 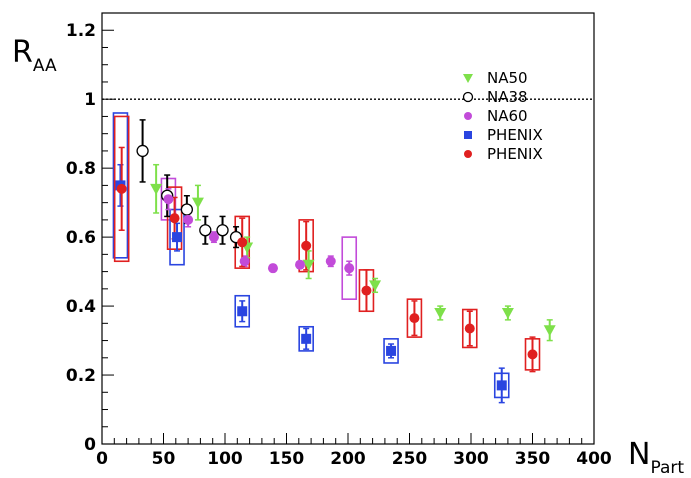 I want to click on y-tick-label: 0.8, so click(x=81, y=169).